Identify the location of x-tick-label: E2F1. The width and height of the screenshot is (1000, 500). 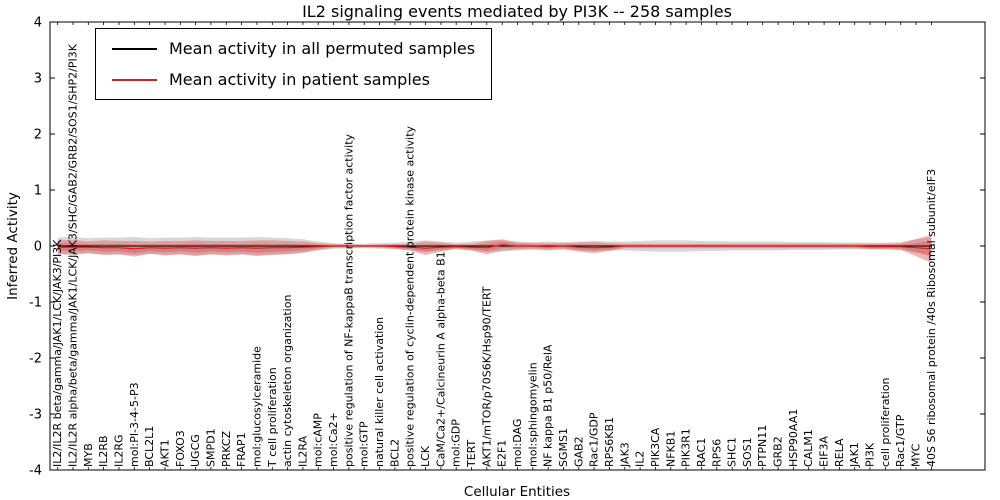
(502, 453).